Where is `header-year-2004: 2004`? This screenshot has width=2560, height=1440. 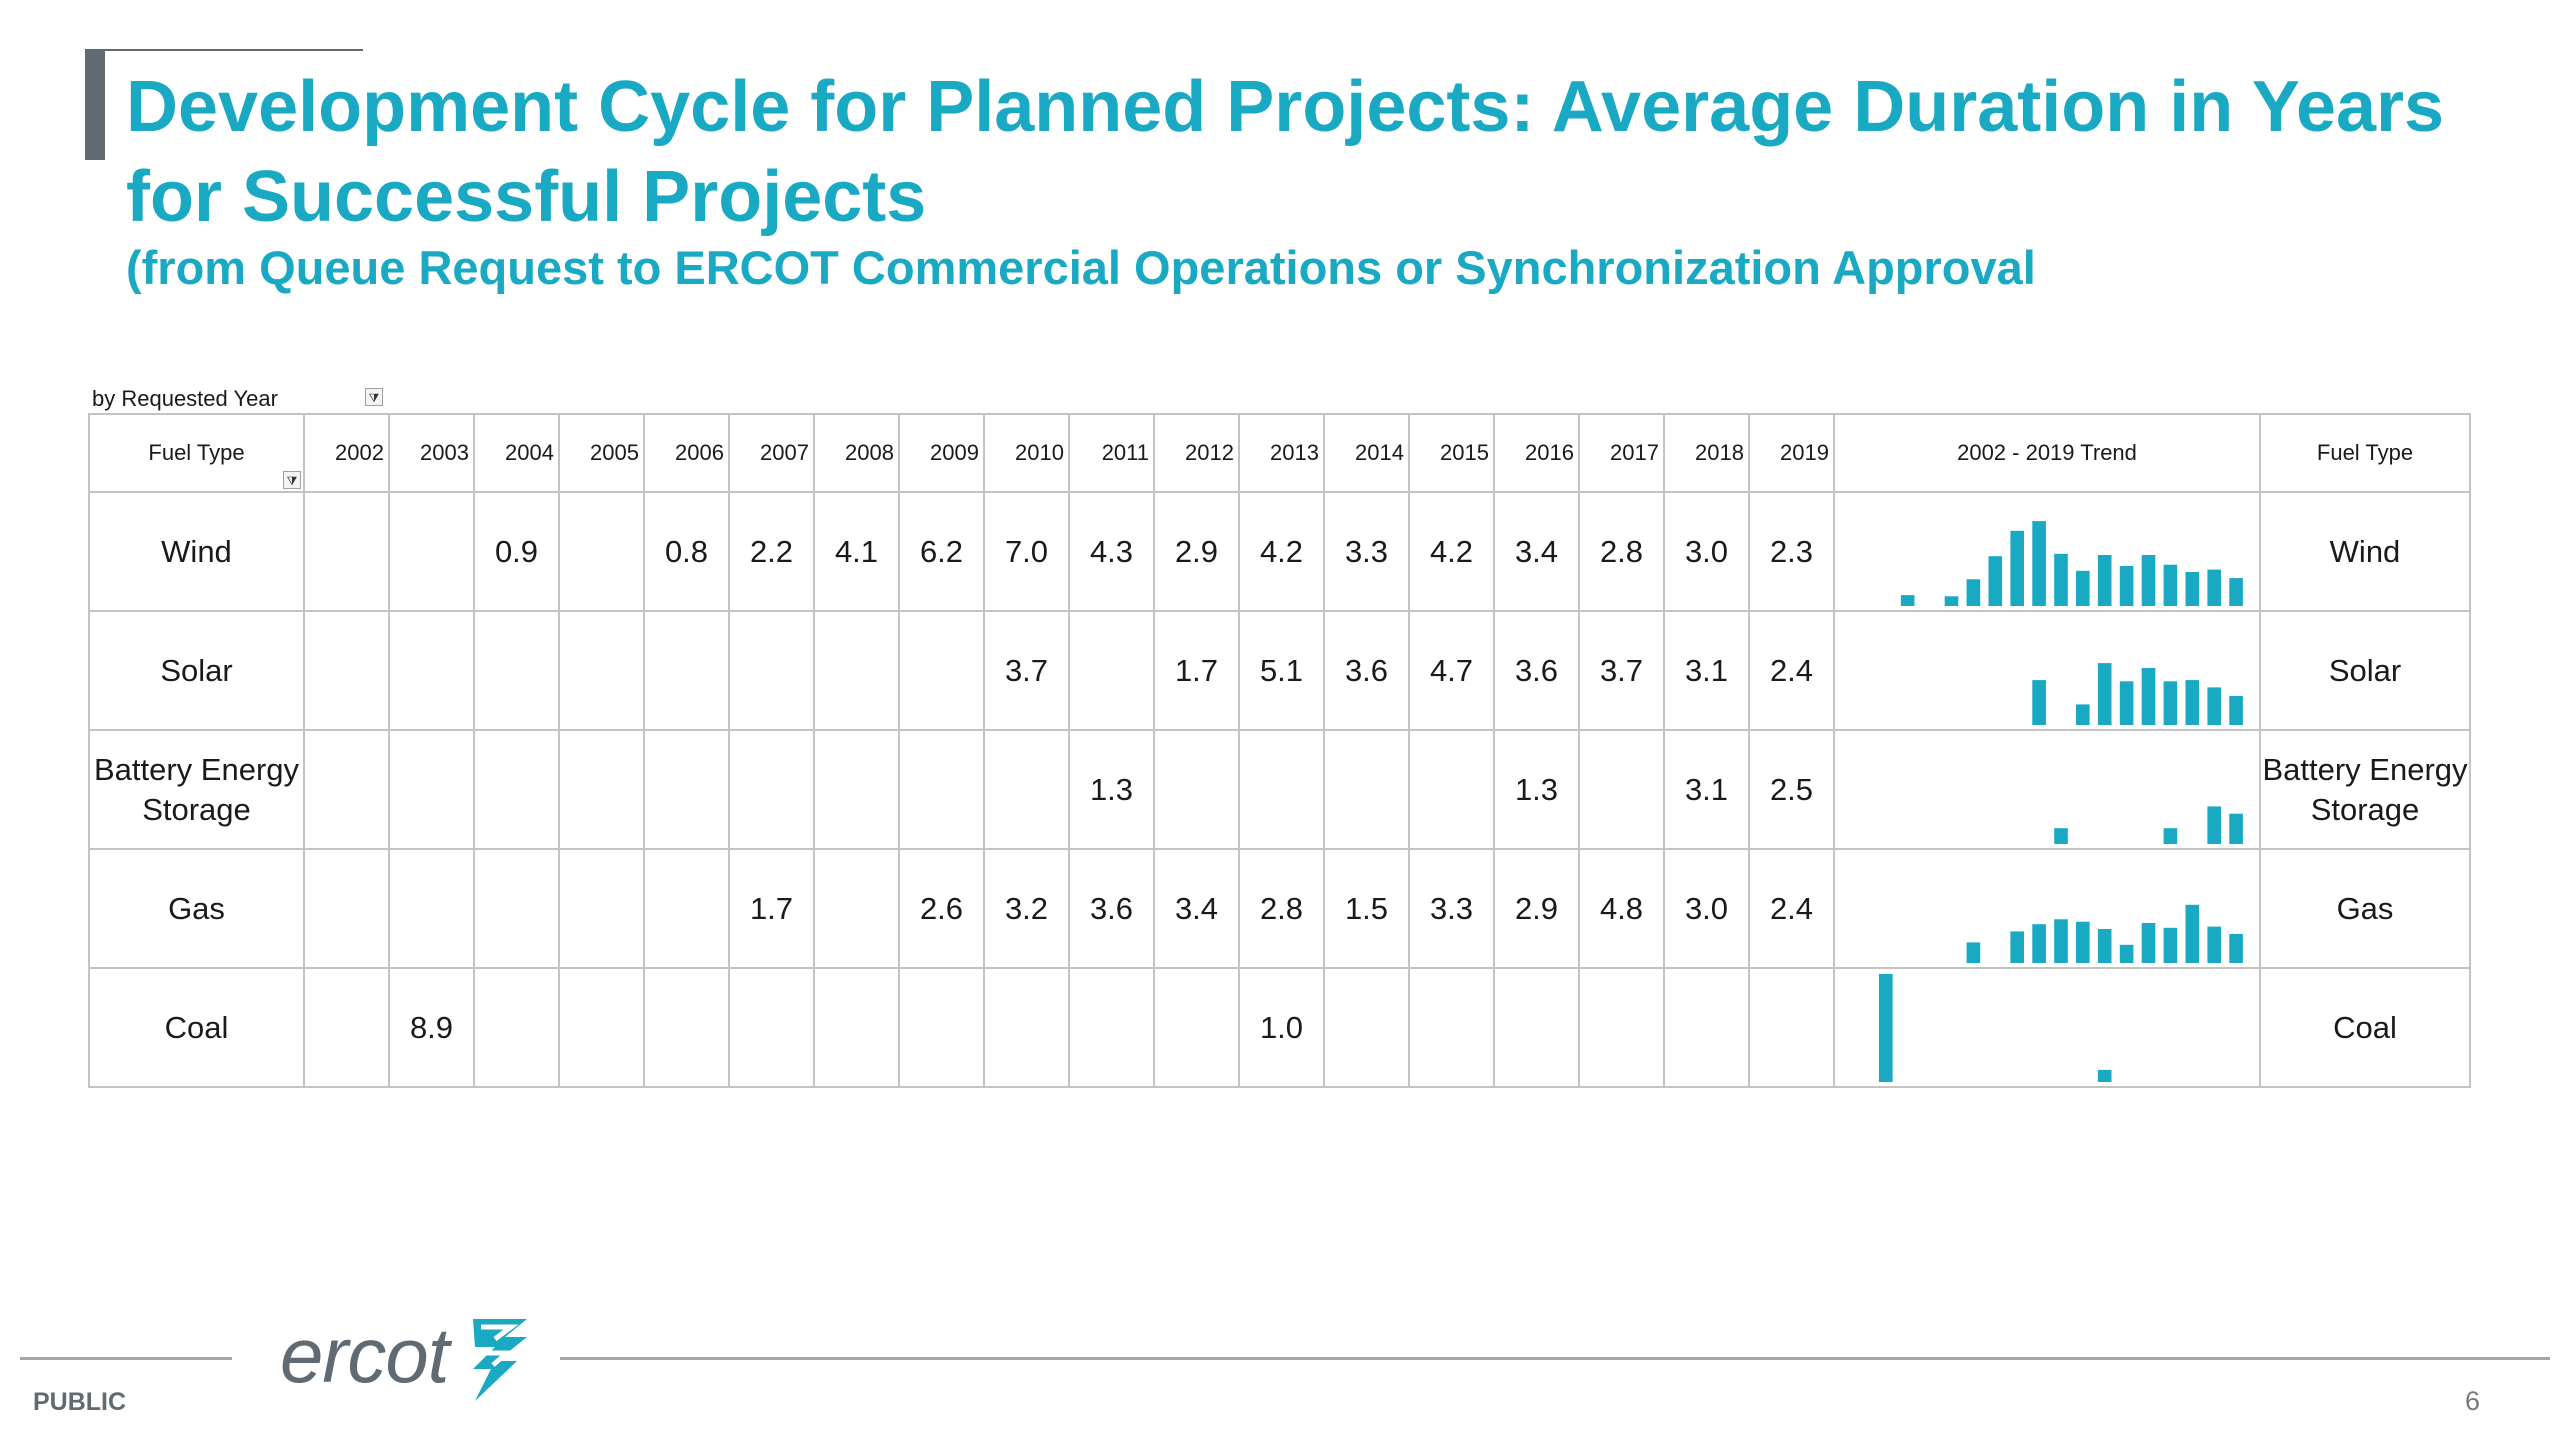 header-year-2004: 2004 is located at coordinates (516, 453).